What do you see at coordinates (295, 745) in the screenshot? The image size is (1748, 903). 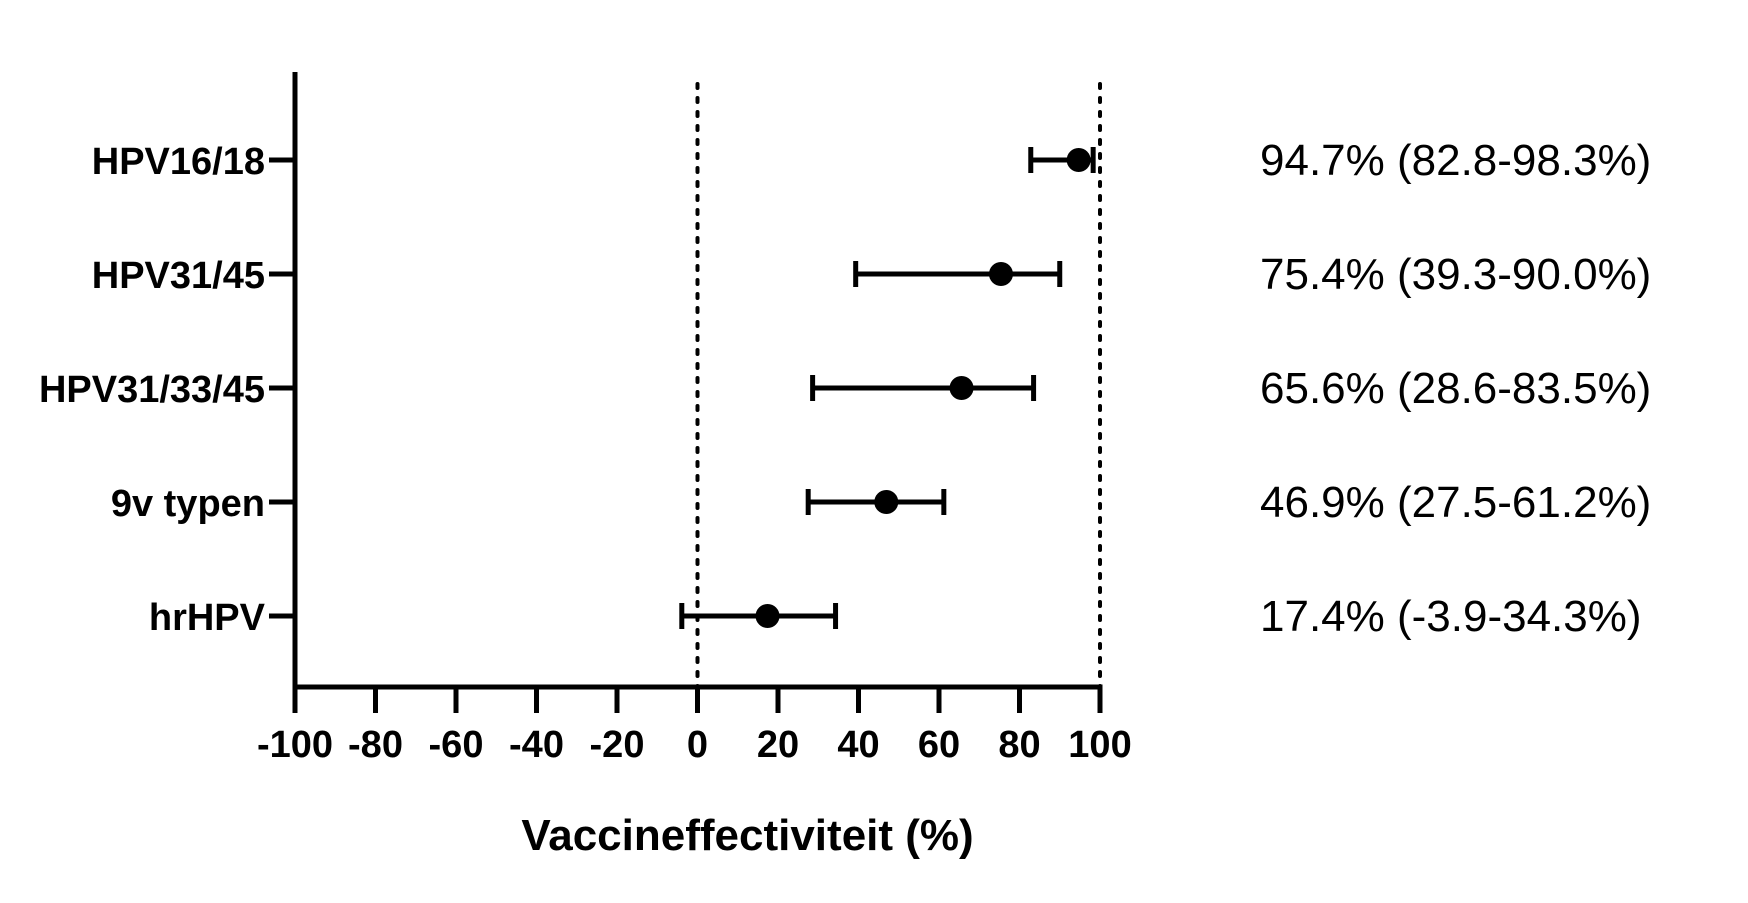 I see `x-tick-label: -100` at bounding box center [295, 745].